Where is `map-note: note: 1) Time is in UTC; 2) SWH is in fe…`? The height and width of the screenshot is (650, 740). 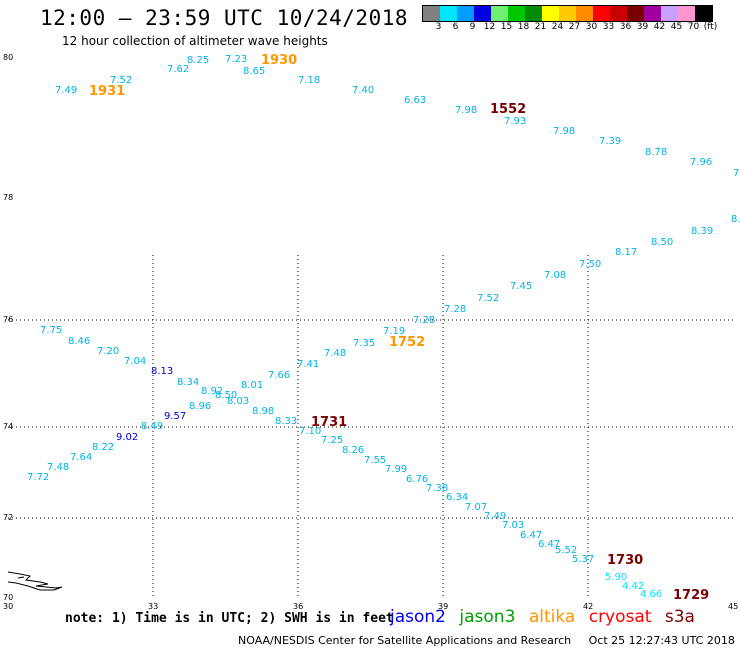 map-note: note: 1) Time is in UTC; 2) SWH is in fe… is located at coordinates (229, 618).